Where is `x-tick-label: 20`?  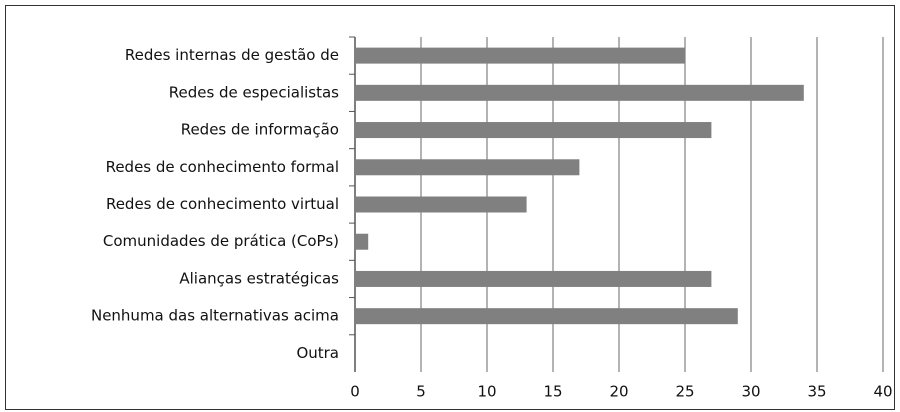
x-tick-label: 20 is located at coordinates (618, 392).